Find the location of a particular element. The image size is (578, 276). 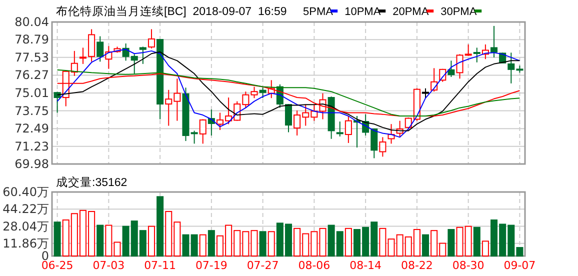

y-tick-label: 28.04万 is located at coordinates (25, 226).